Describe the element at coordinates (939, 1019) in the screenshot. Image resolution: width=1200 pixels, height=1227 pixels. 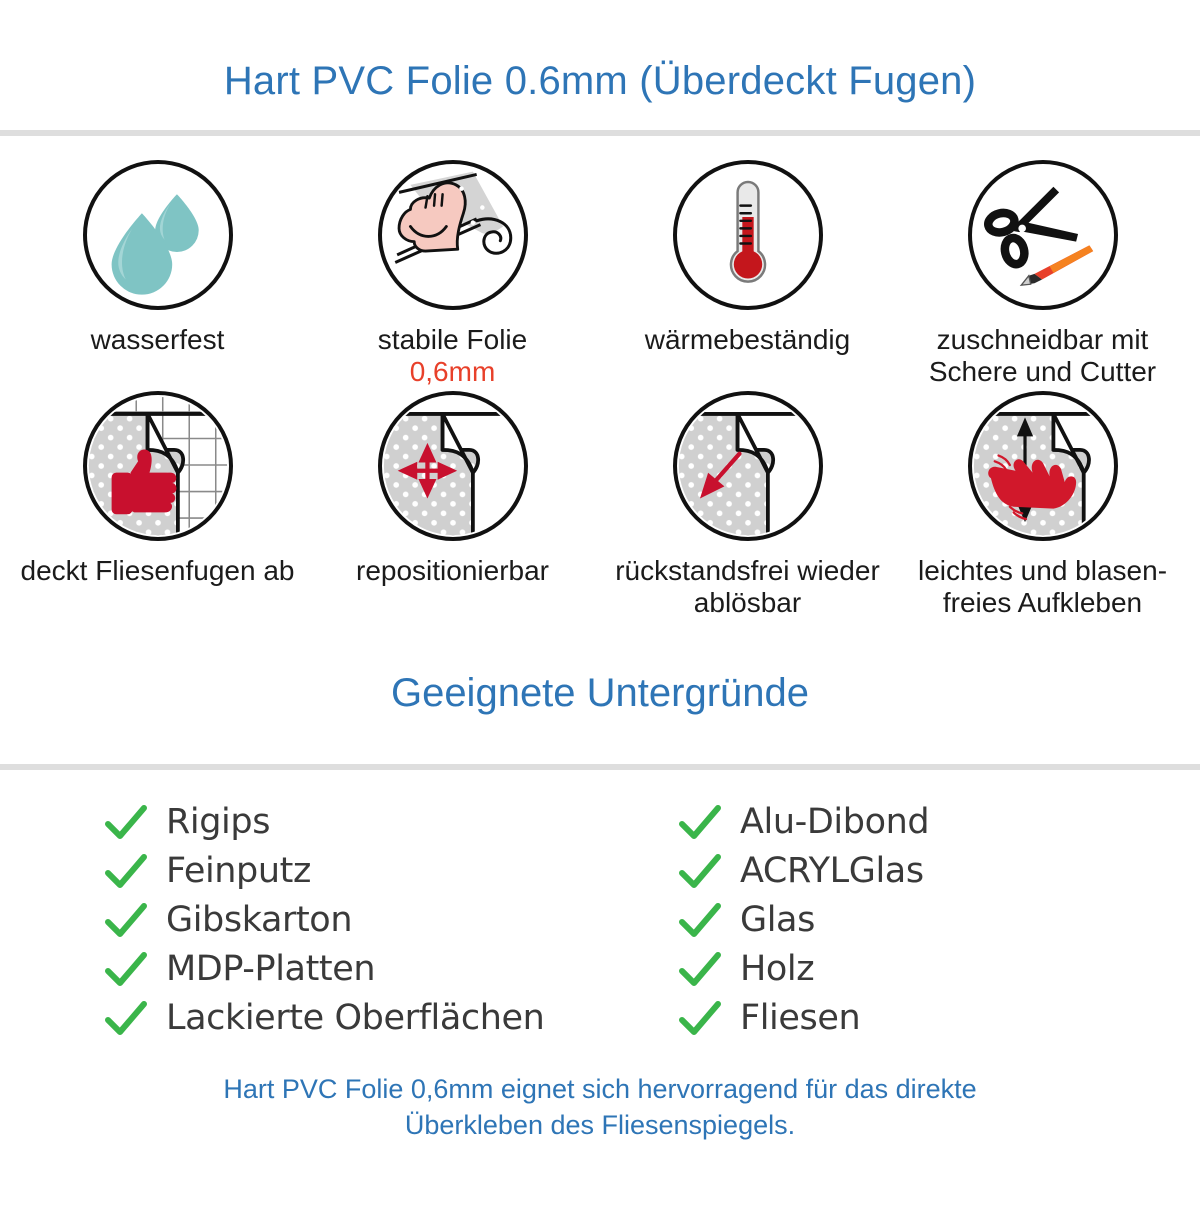
I see `list-item: Fliesen` at that location.